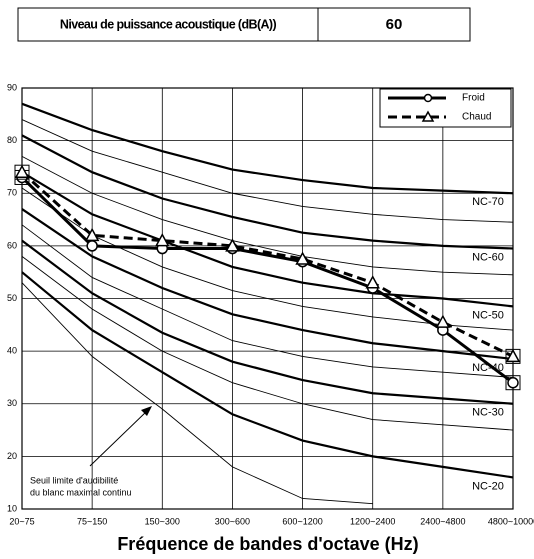 The height and width of the screenshot is (559, 534). What do you see at coordinates (488, 202) in the screenshot?
I see `nc-label: NC-70` at bounding box center [488, 202].